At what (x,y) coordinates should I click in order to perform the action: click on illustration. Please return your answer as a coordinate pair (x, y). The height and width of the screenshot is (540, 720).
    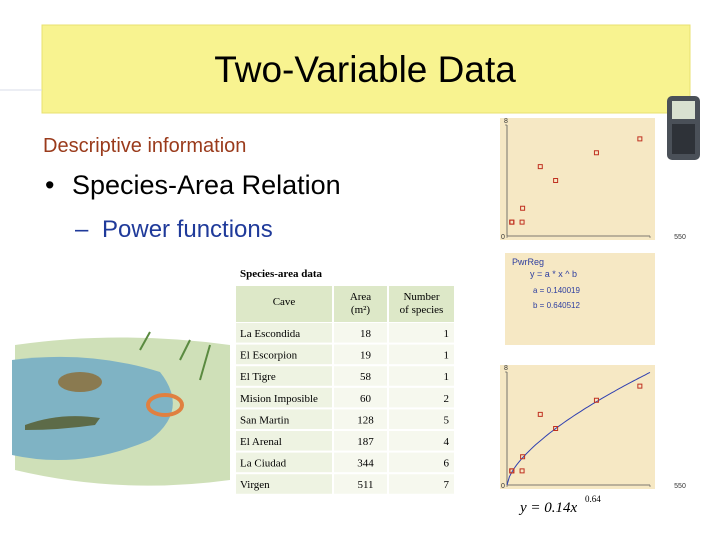
    Looking at the image, I should click on (121, 408).